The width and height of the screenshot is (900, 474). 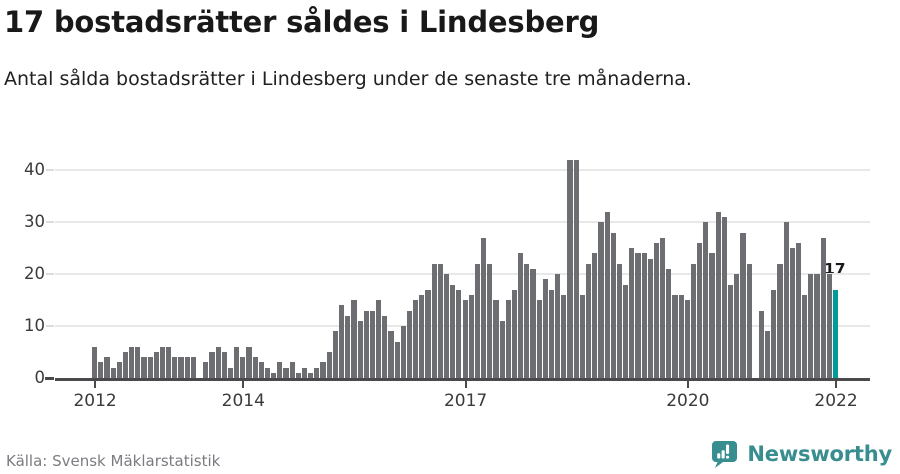 What do you see at coordinates (113, 461) in the screenshot?
I see `source-note: Källa: Svensk Mäklarstatistik` at bounding box center [113, 461].